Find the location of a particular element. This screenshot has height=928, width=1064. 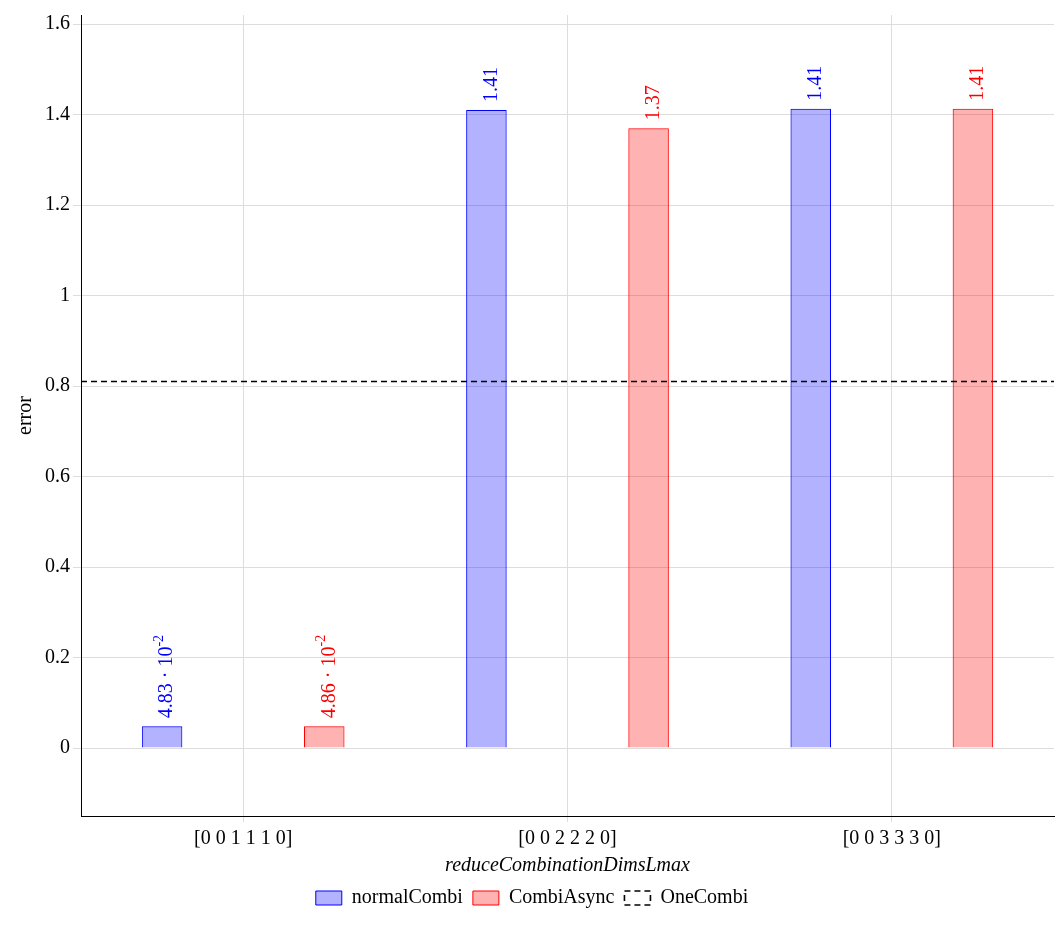

data-label: 4.83 · 10-2 is located at coordinates (163, 676).